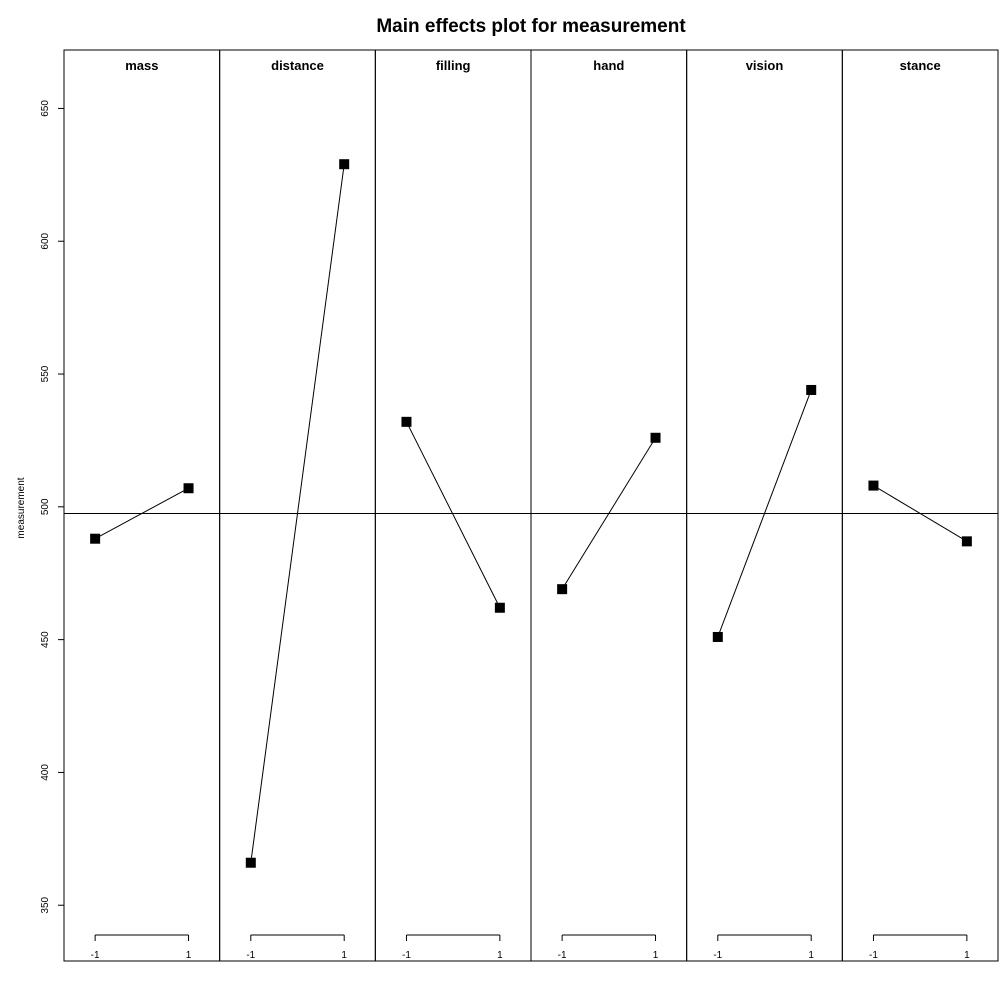  I want to click on y-tick-label-400: 400, so click(45, 772).